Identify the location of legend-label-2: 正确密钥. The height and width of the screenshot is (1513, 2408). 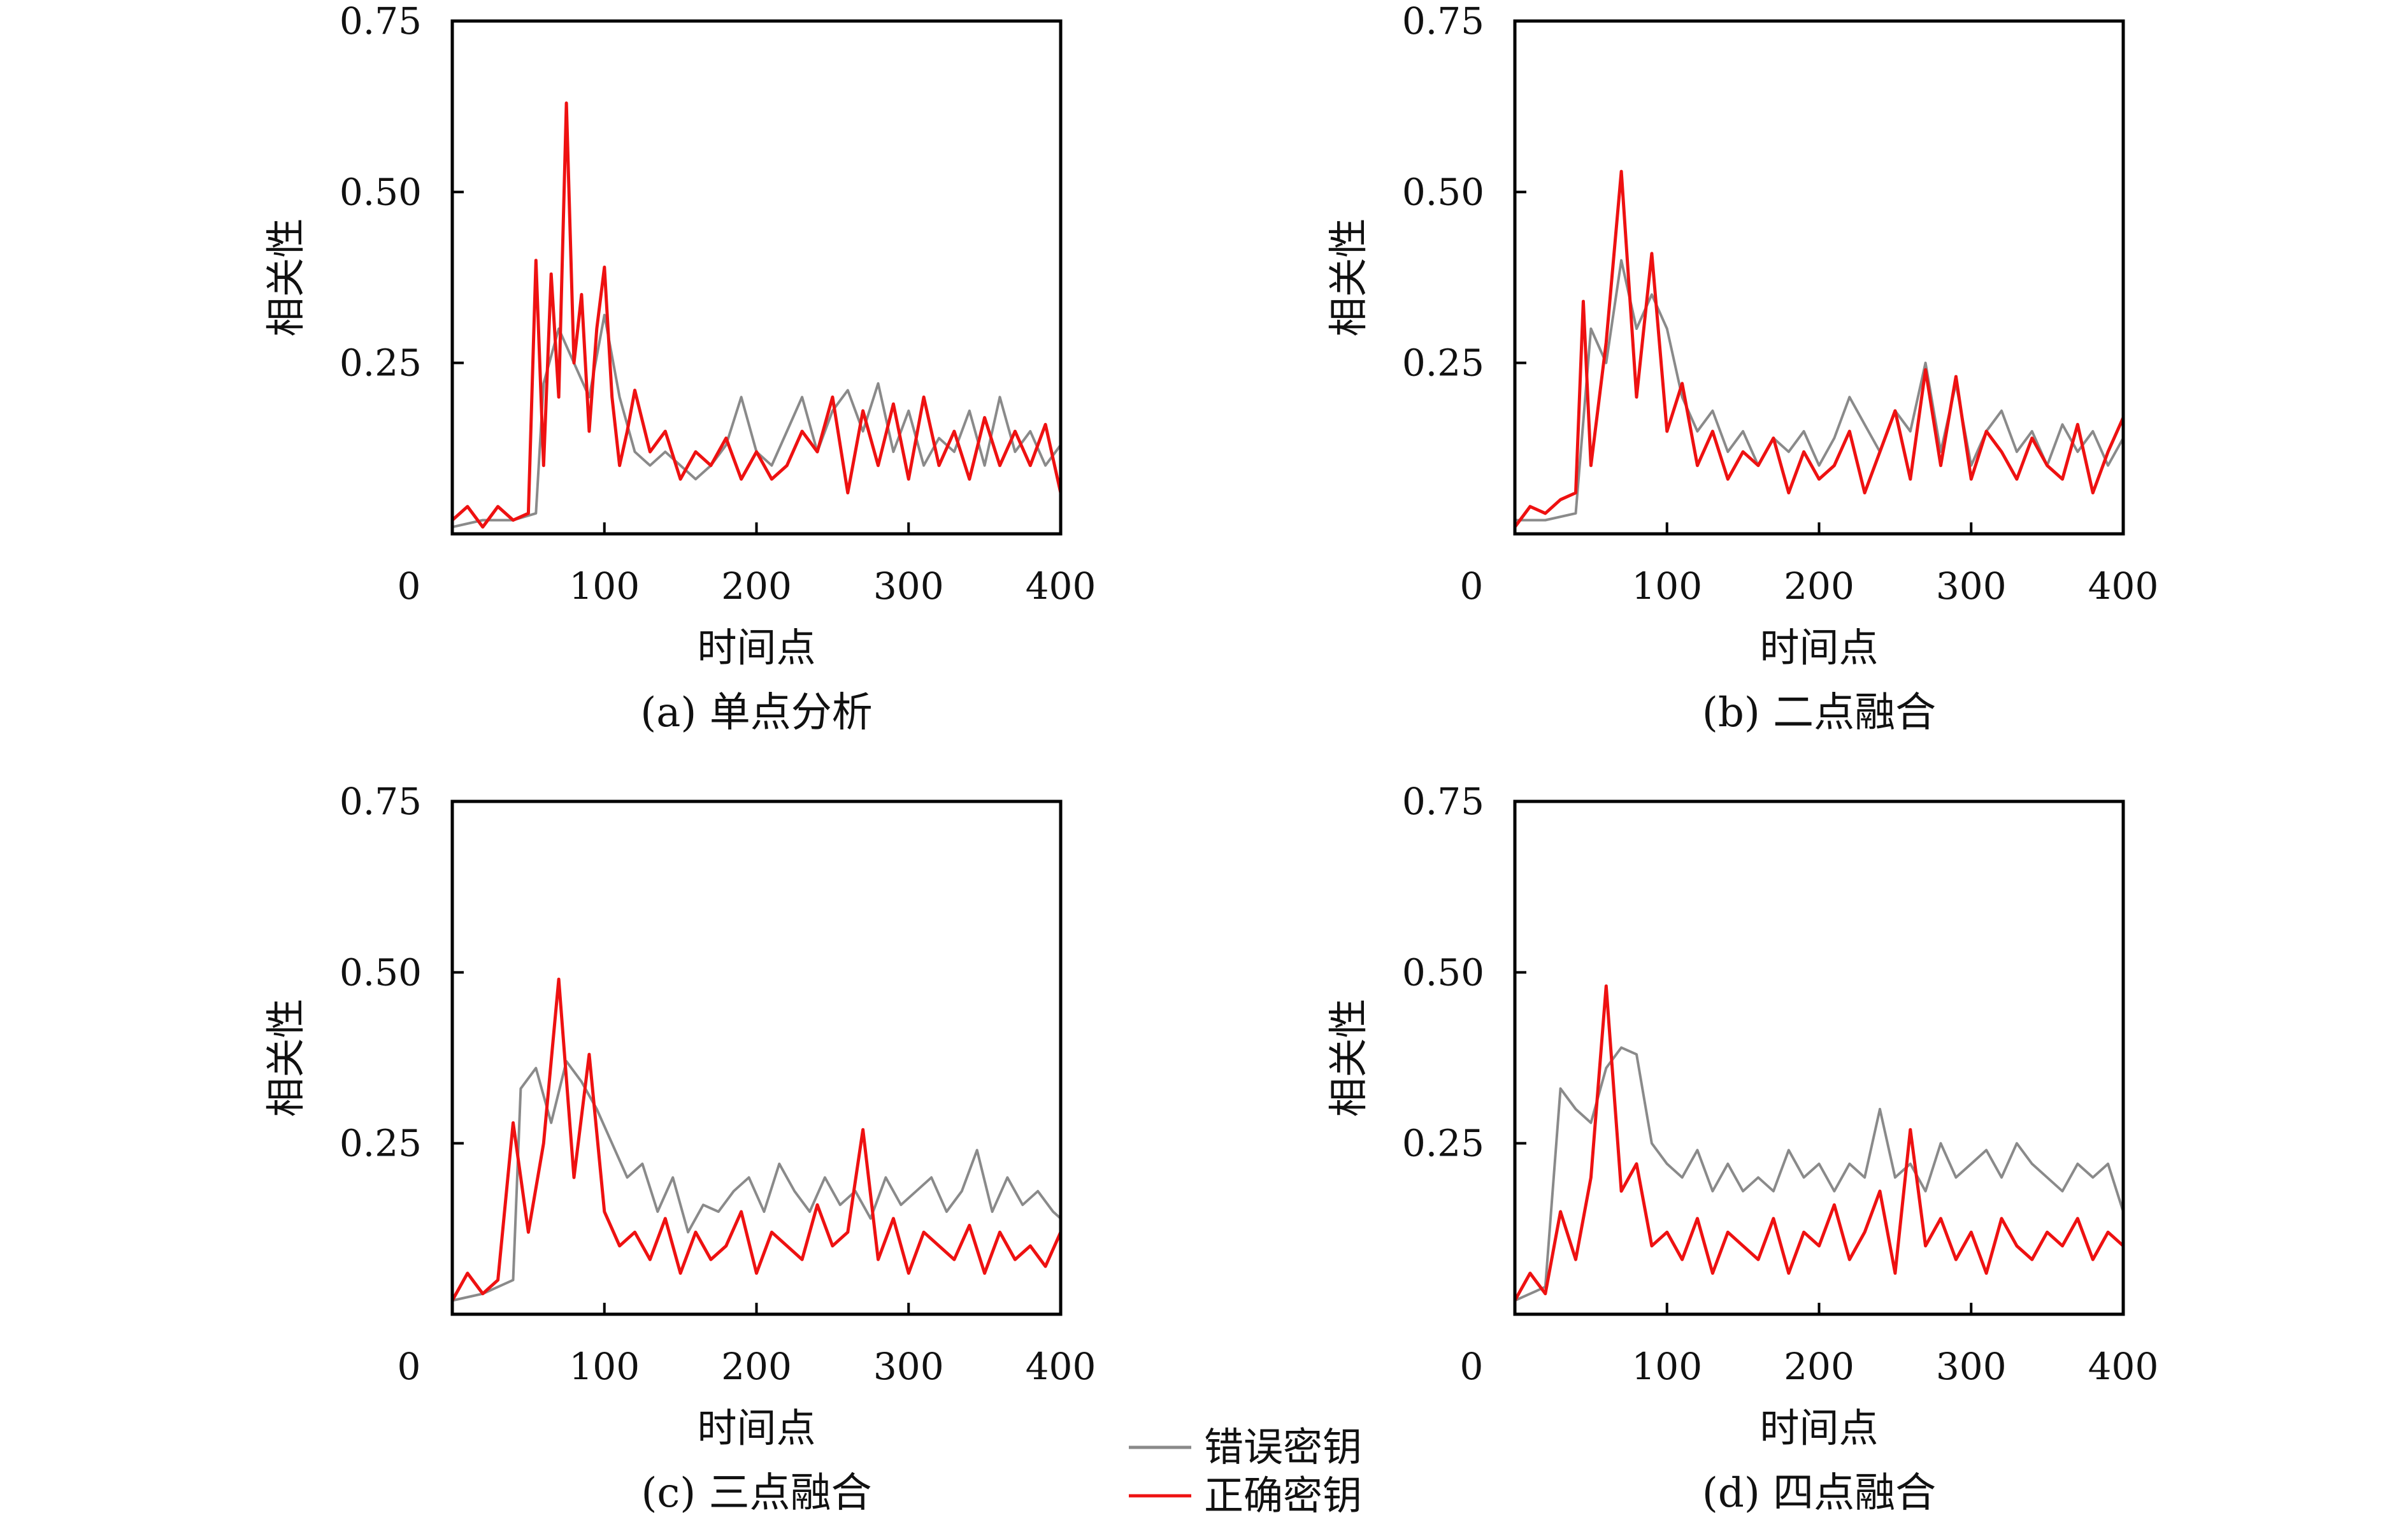
(1283, 1492).